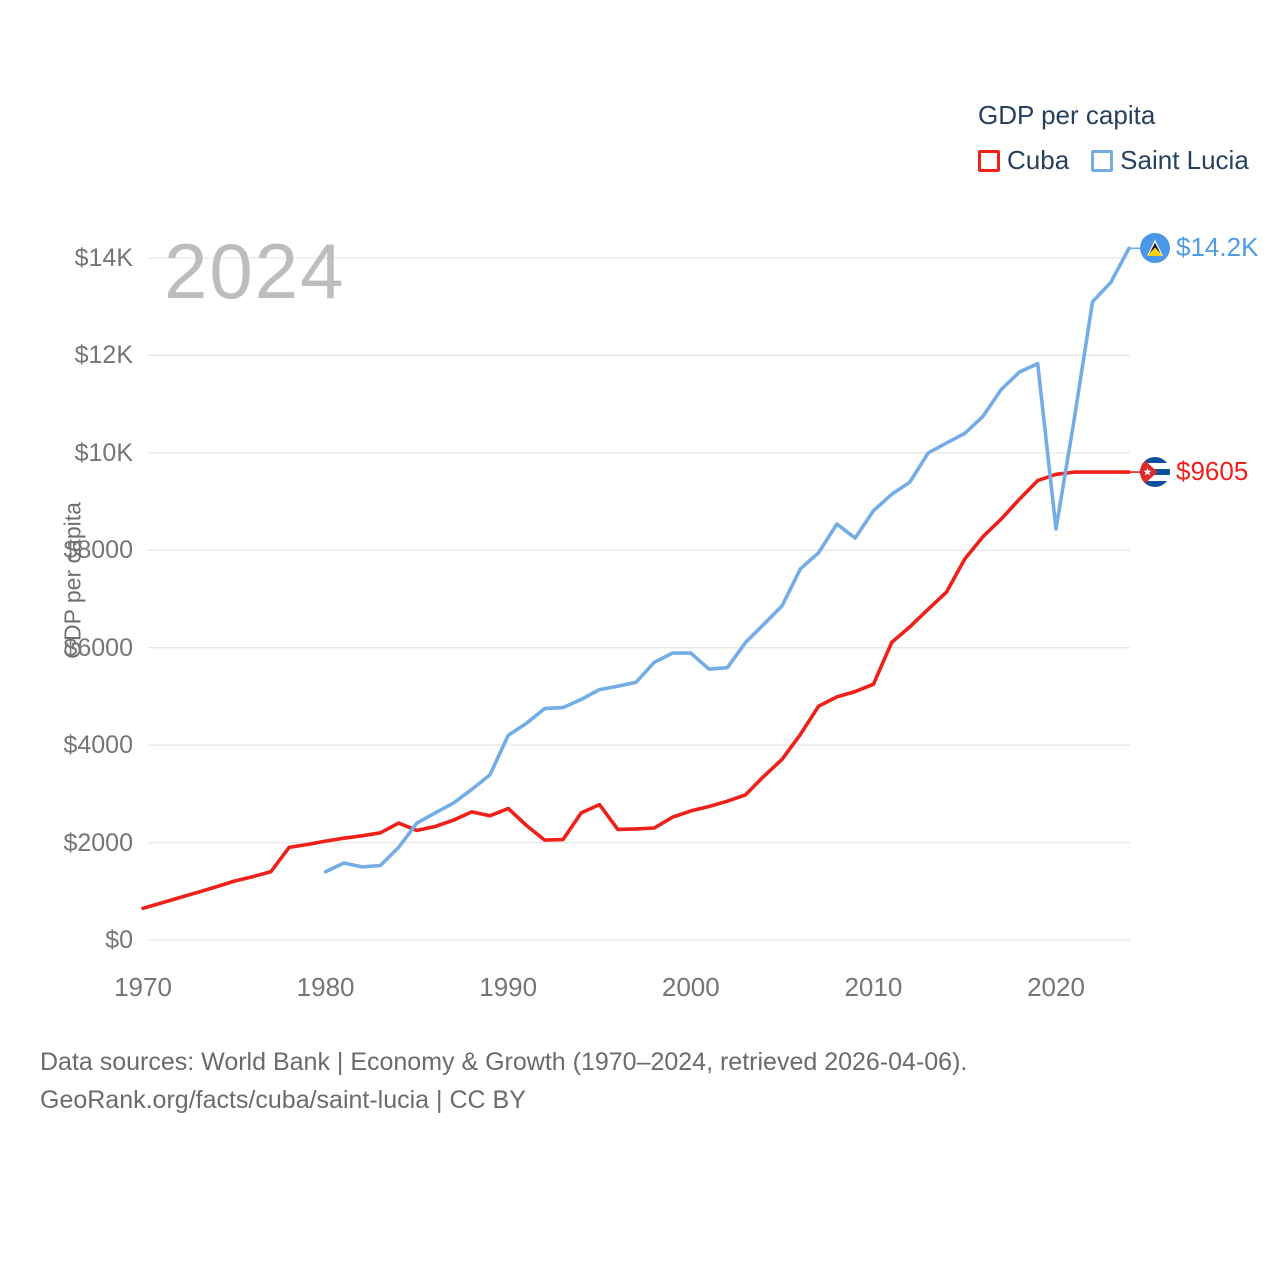 The width and height of the screenshot is (1280, 1280). Describe the element at coordinates (1120, 138) in the screenshot. I see `legend: GDP per capita Cuba Saint Lucia` at that location.